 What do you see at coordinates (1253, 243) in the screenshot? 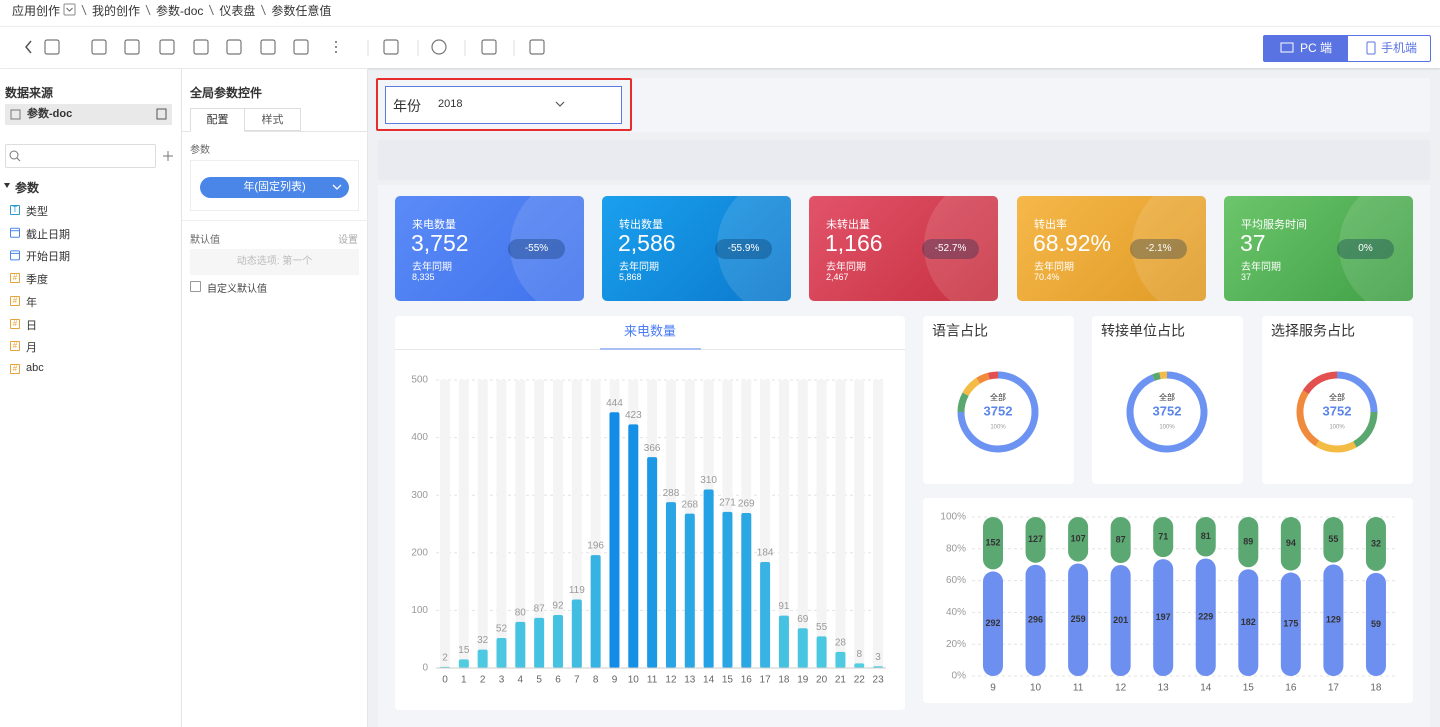
I see `kpi-value: 37` at bounding box center [1253, 243].